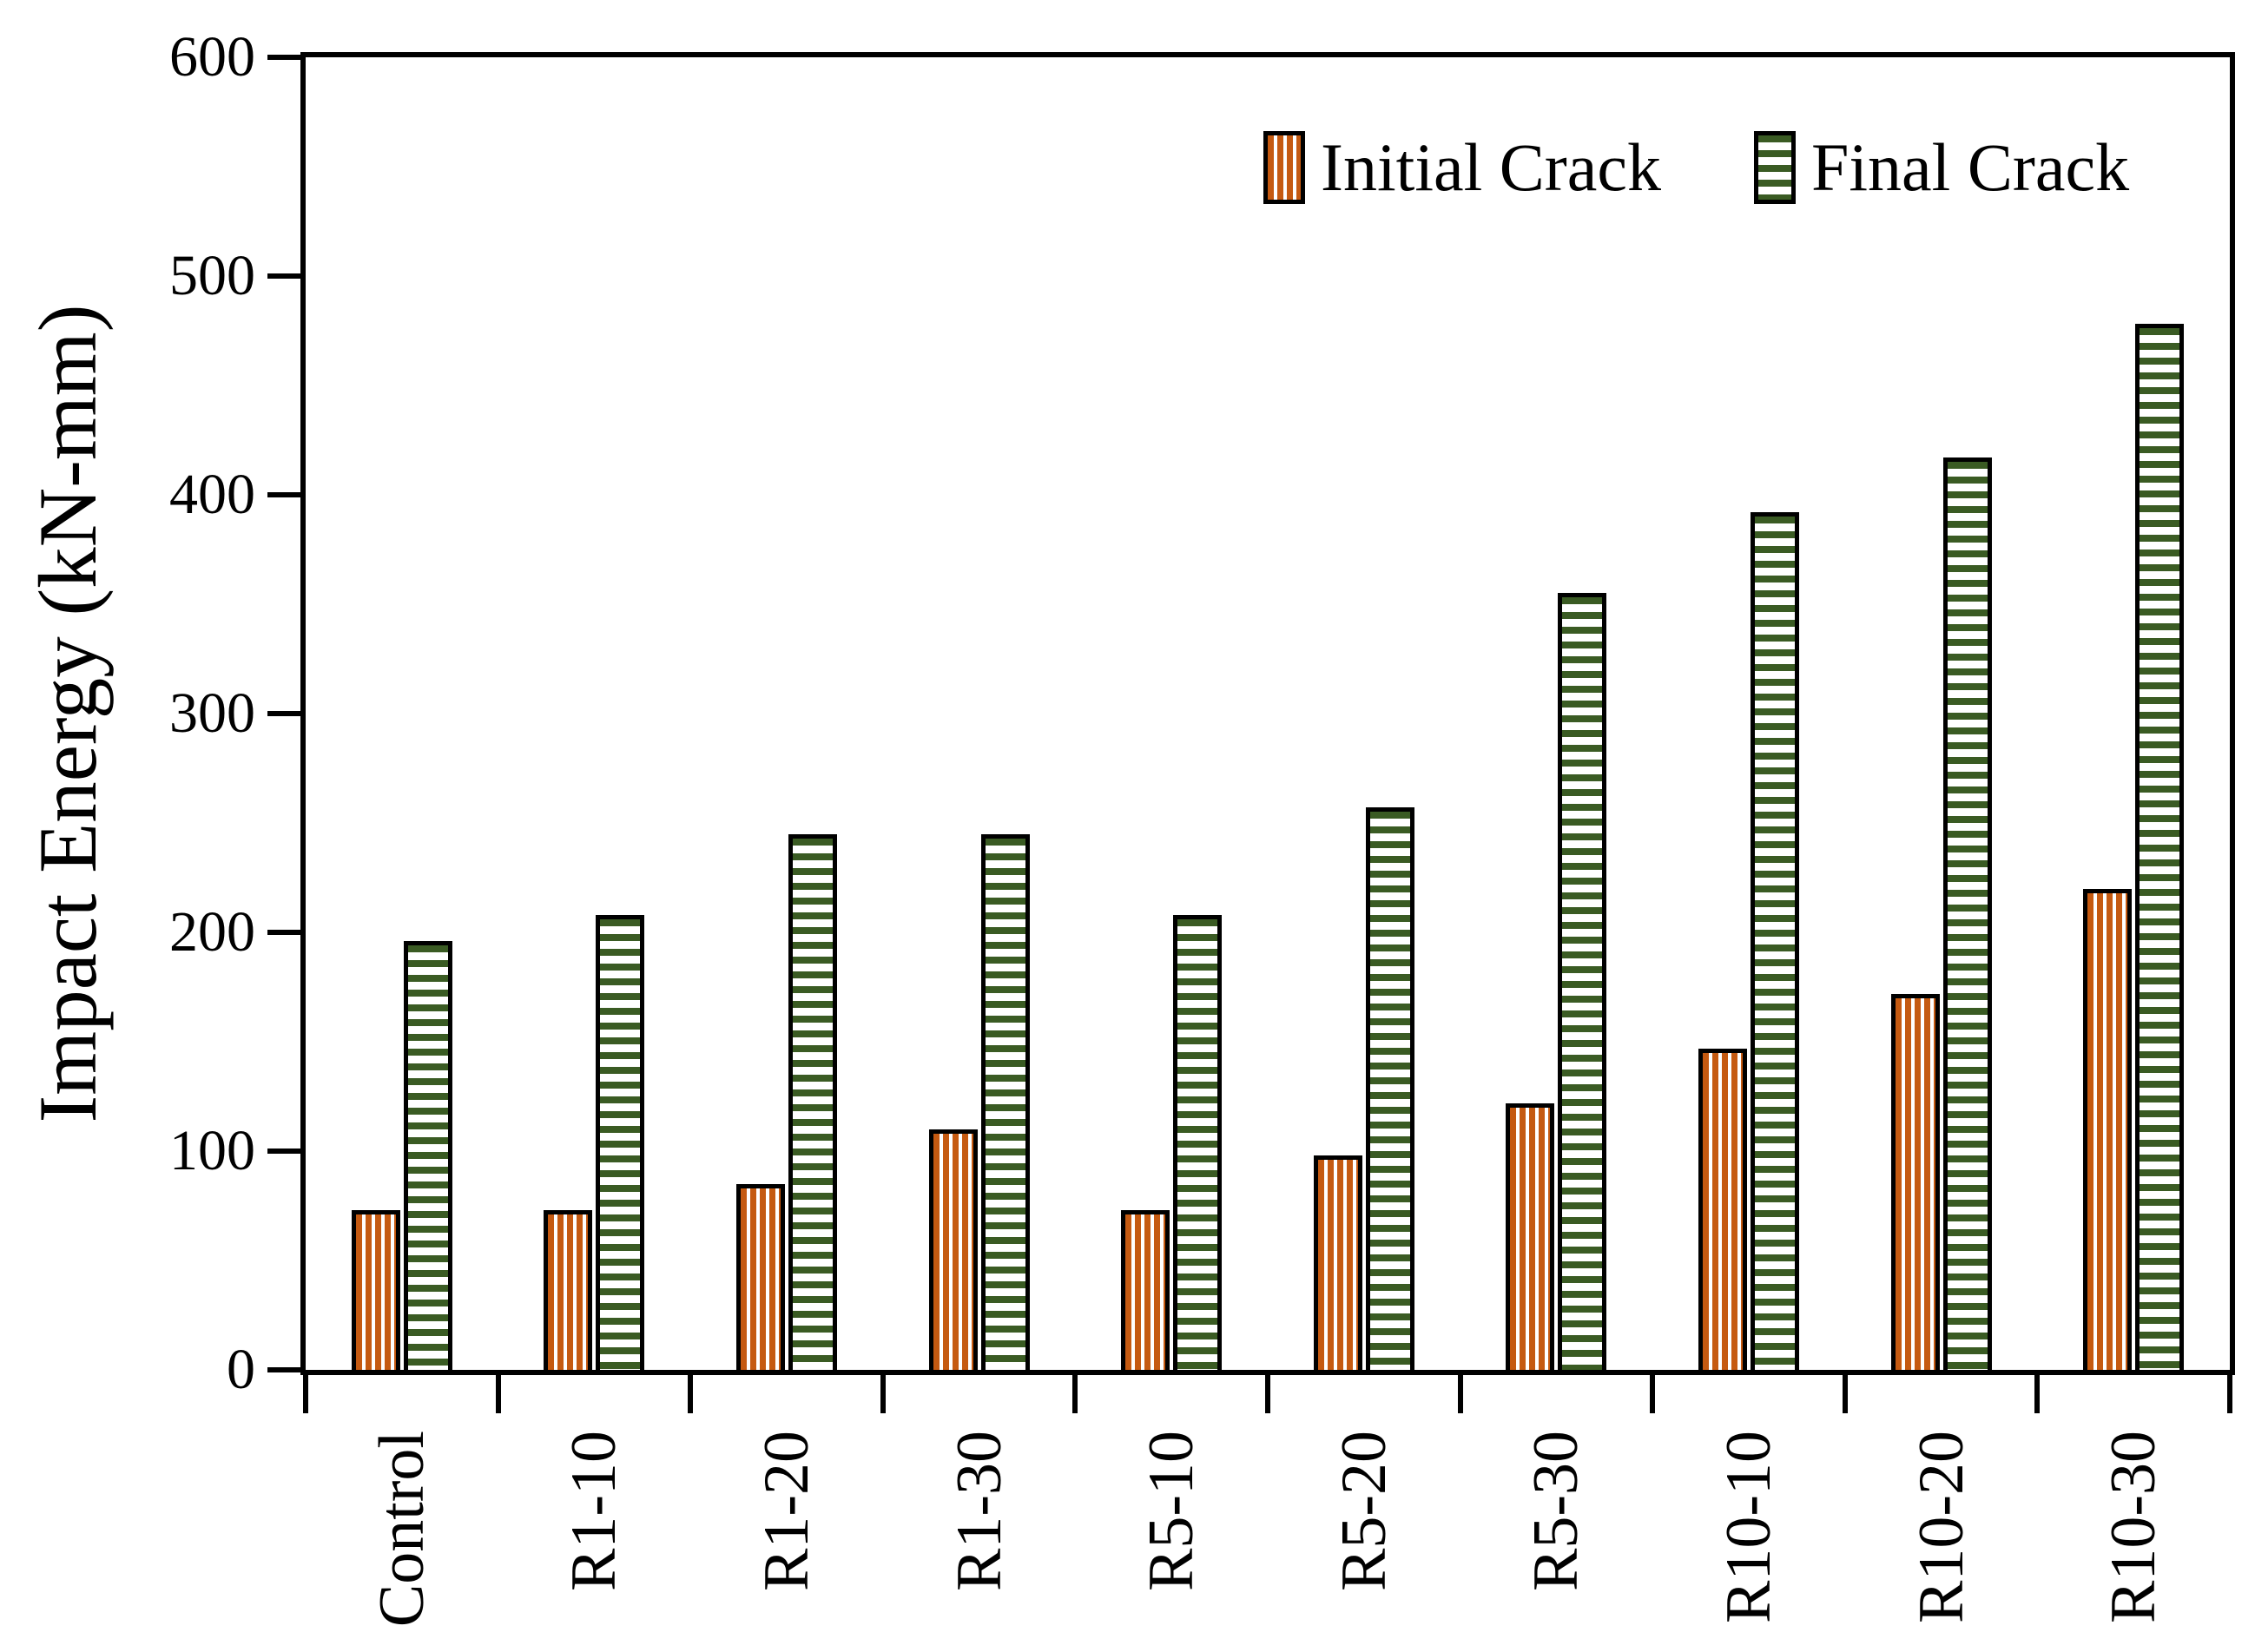  Describe the element at coordinates (1971, 167) in the screenshot. I see `legend-label: Final Crack` at that location.